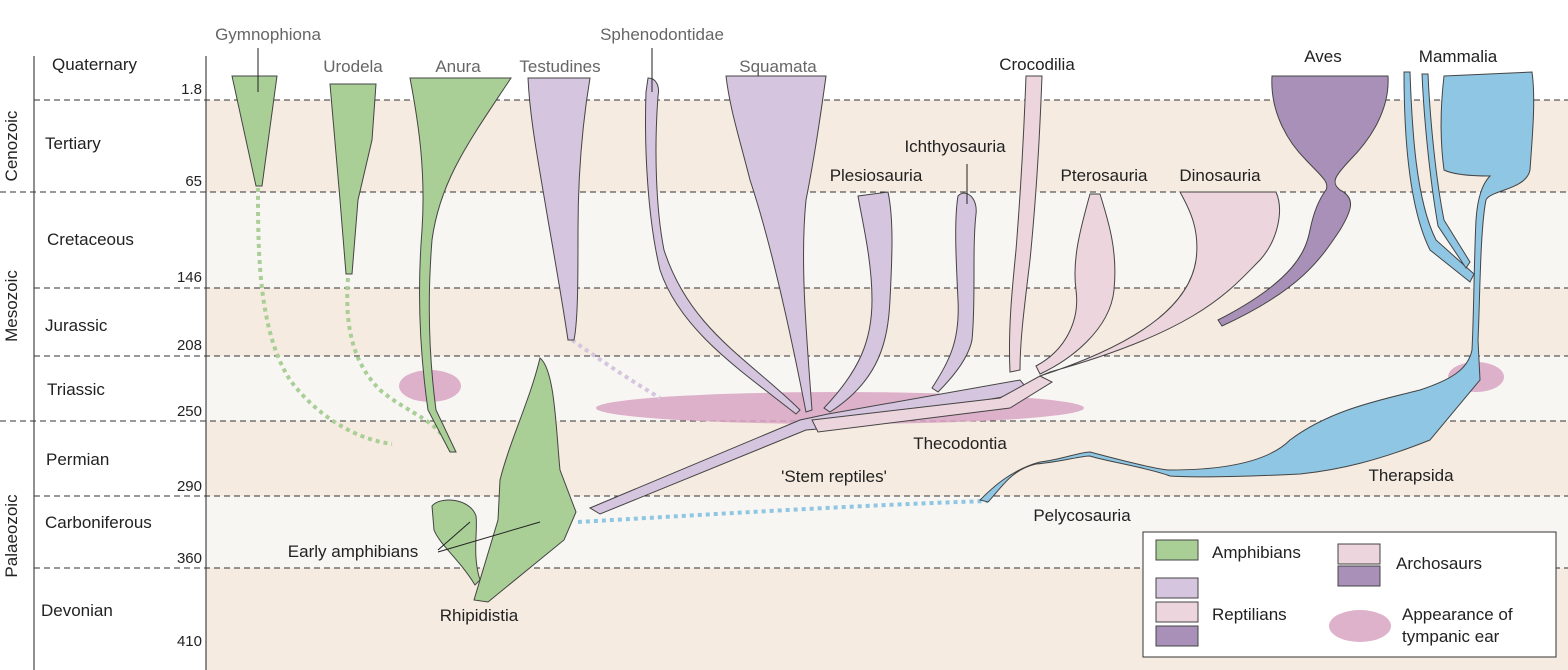 The width and height of the screenshot is (1568, 670). What do you see at coordinates (254, 131) in the screenshot?
I see `gymnophiona-branch` at bounding box center [254, 131].